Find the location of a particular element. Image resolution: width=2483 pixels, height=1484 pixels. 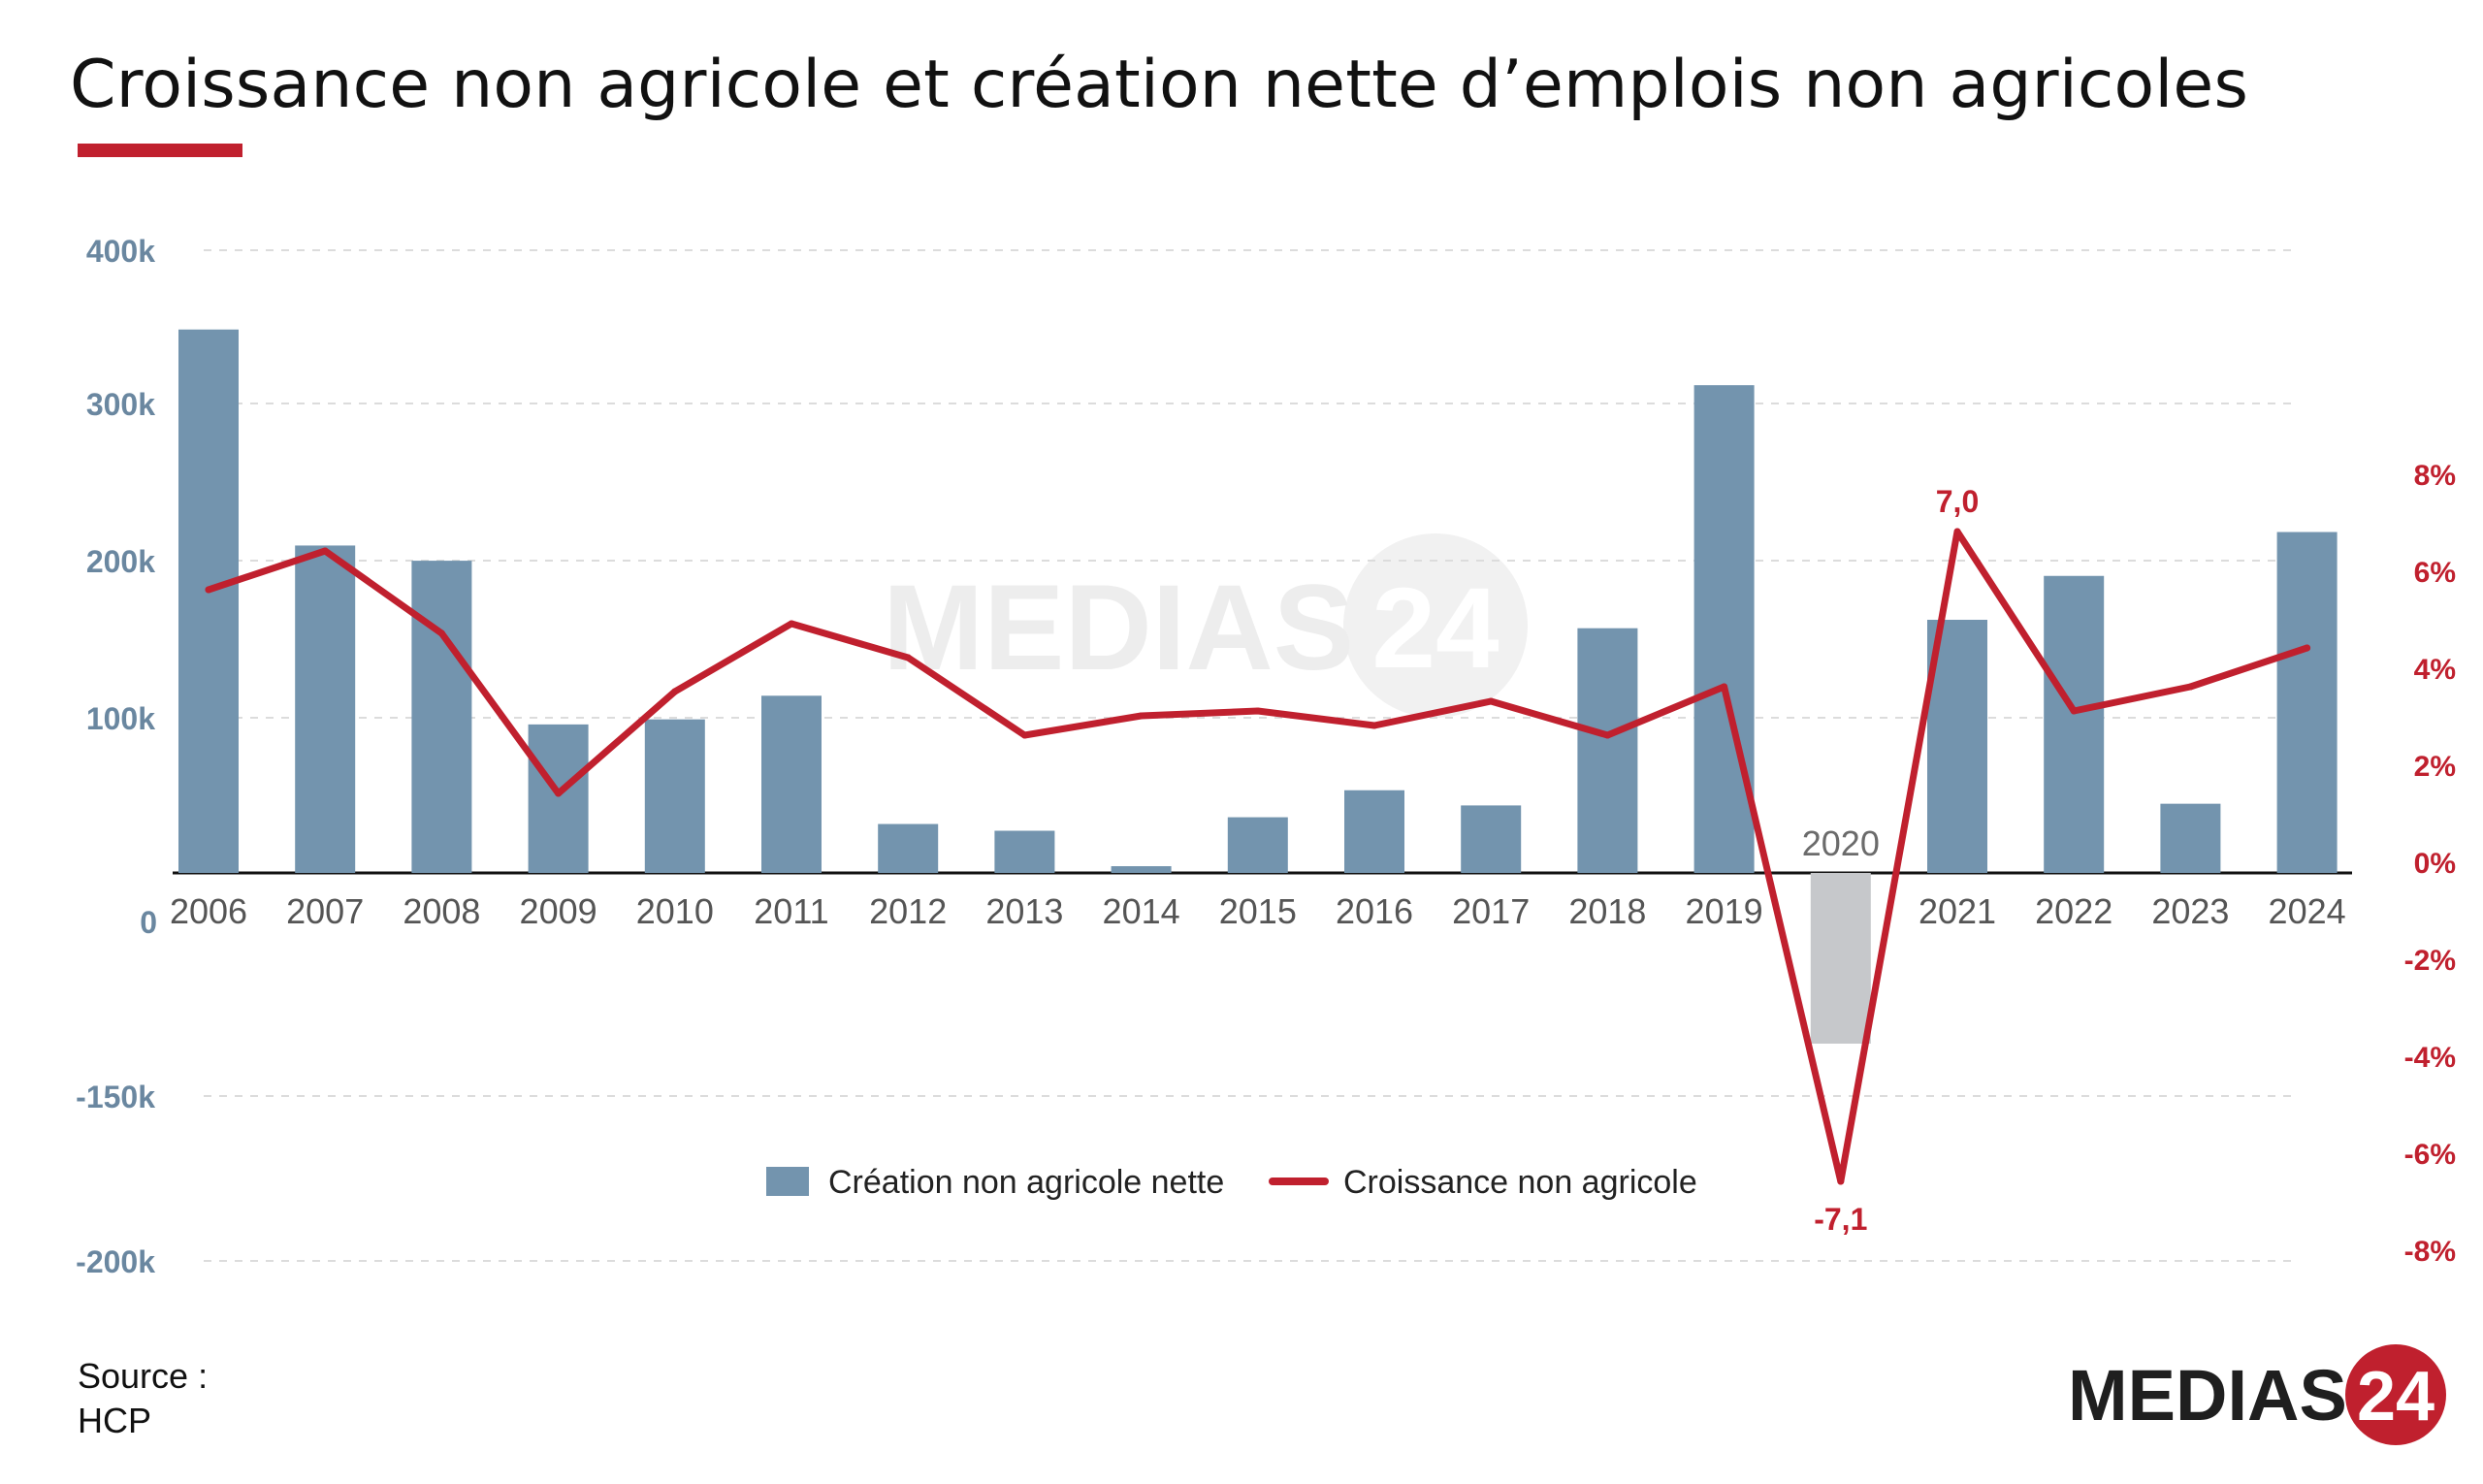

line-point-2011 is located at coordinates (792, 624).